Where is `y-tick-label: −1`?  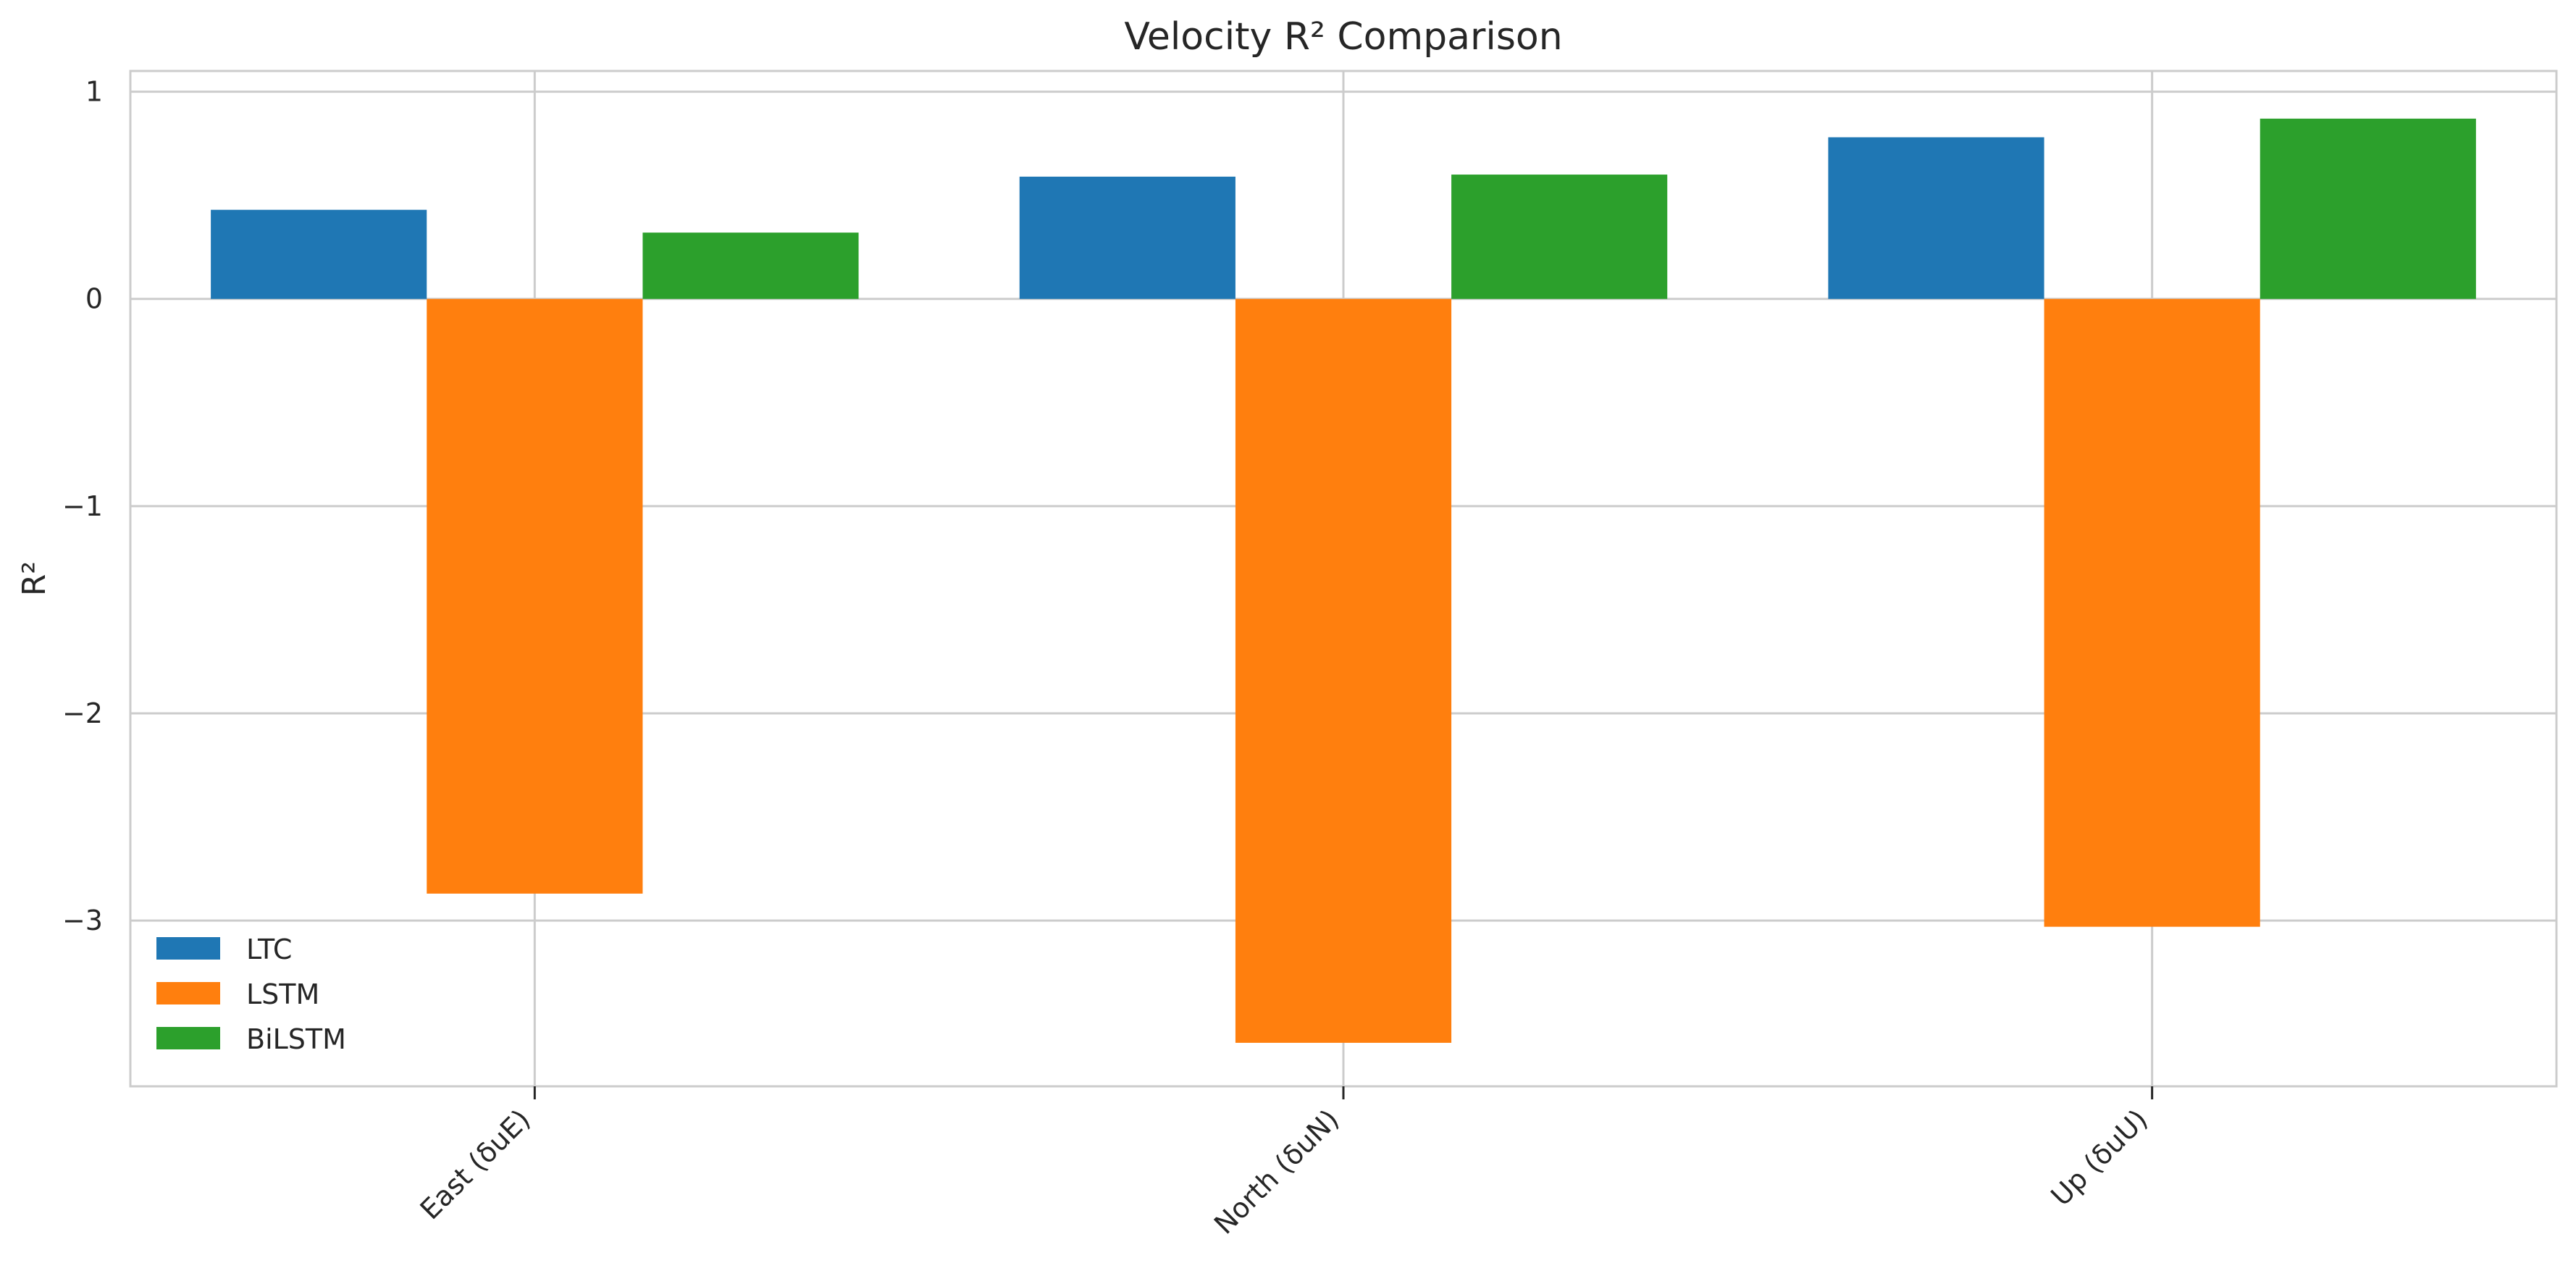
y-tick-label: −1 is located at coordinates (82, 506).